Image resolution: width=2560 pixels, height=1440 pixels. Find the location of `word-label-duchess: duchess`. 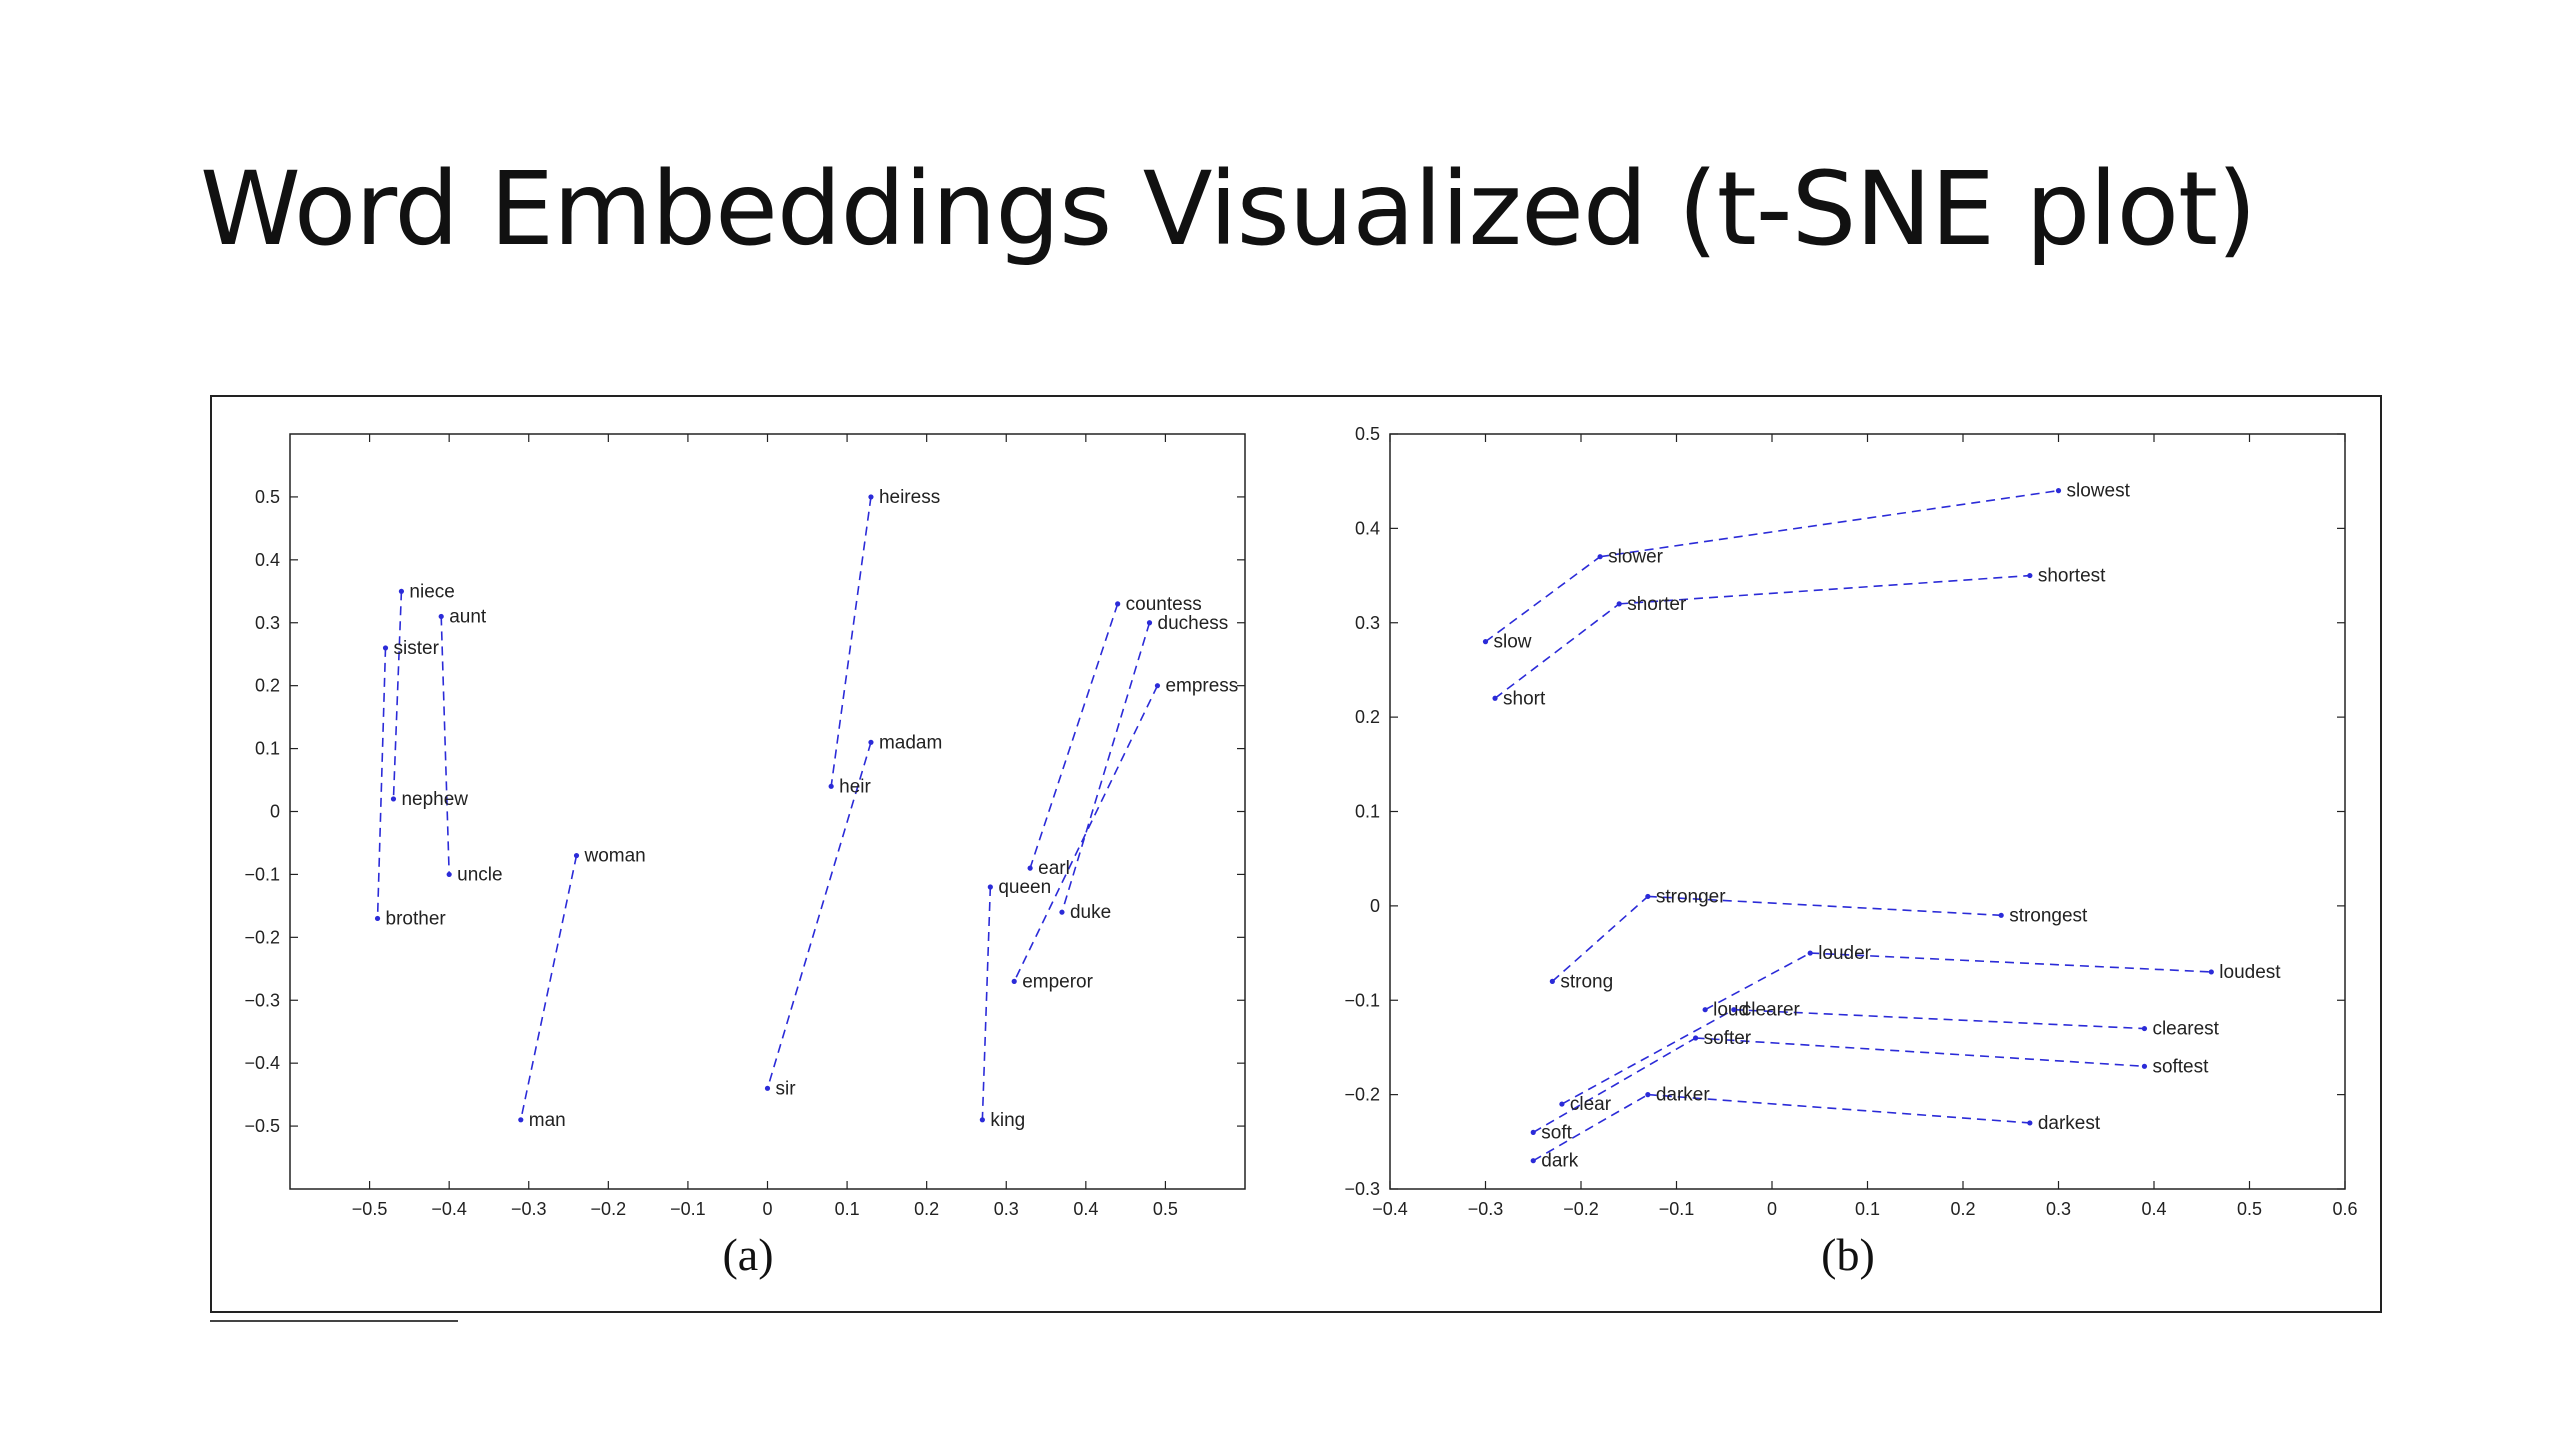

word-label-duchess: duchess is located at coordinates (1193, 623).